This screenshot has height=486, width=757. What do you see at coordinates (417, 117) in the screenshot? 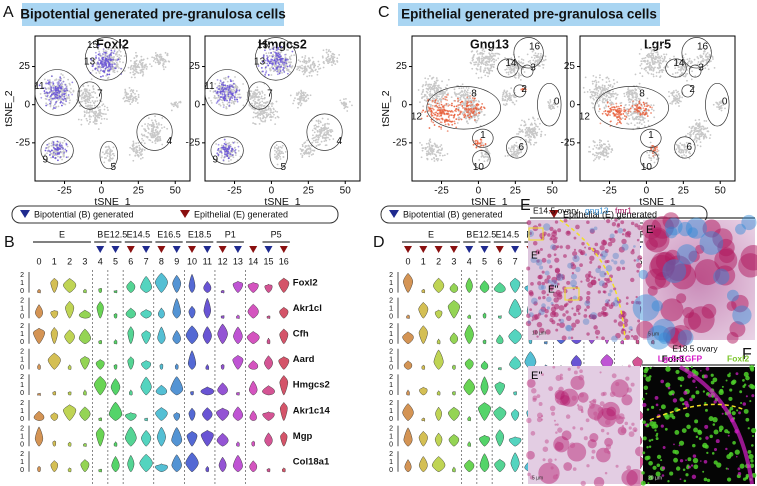
I see `cluster-label: 12` at bounding box center [417, 117].